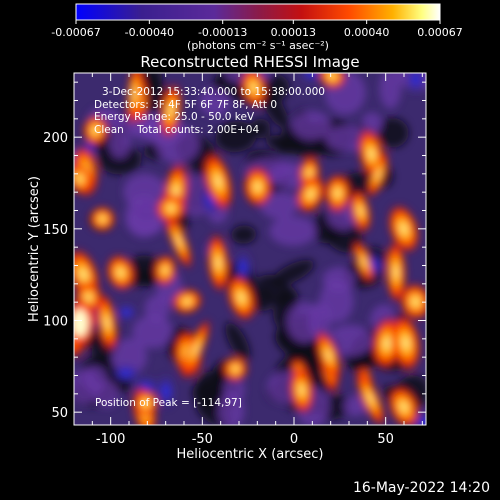 This screenshot has width=500, height=500. Describe the element at coordinates (250, 62) in the screenshot. I see `chart-title: Reconstructed RHESSI Image` at that location.